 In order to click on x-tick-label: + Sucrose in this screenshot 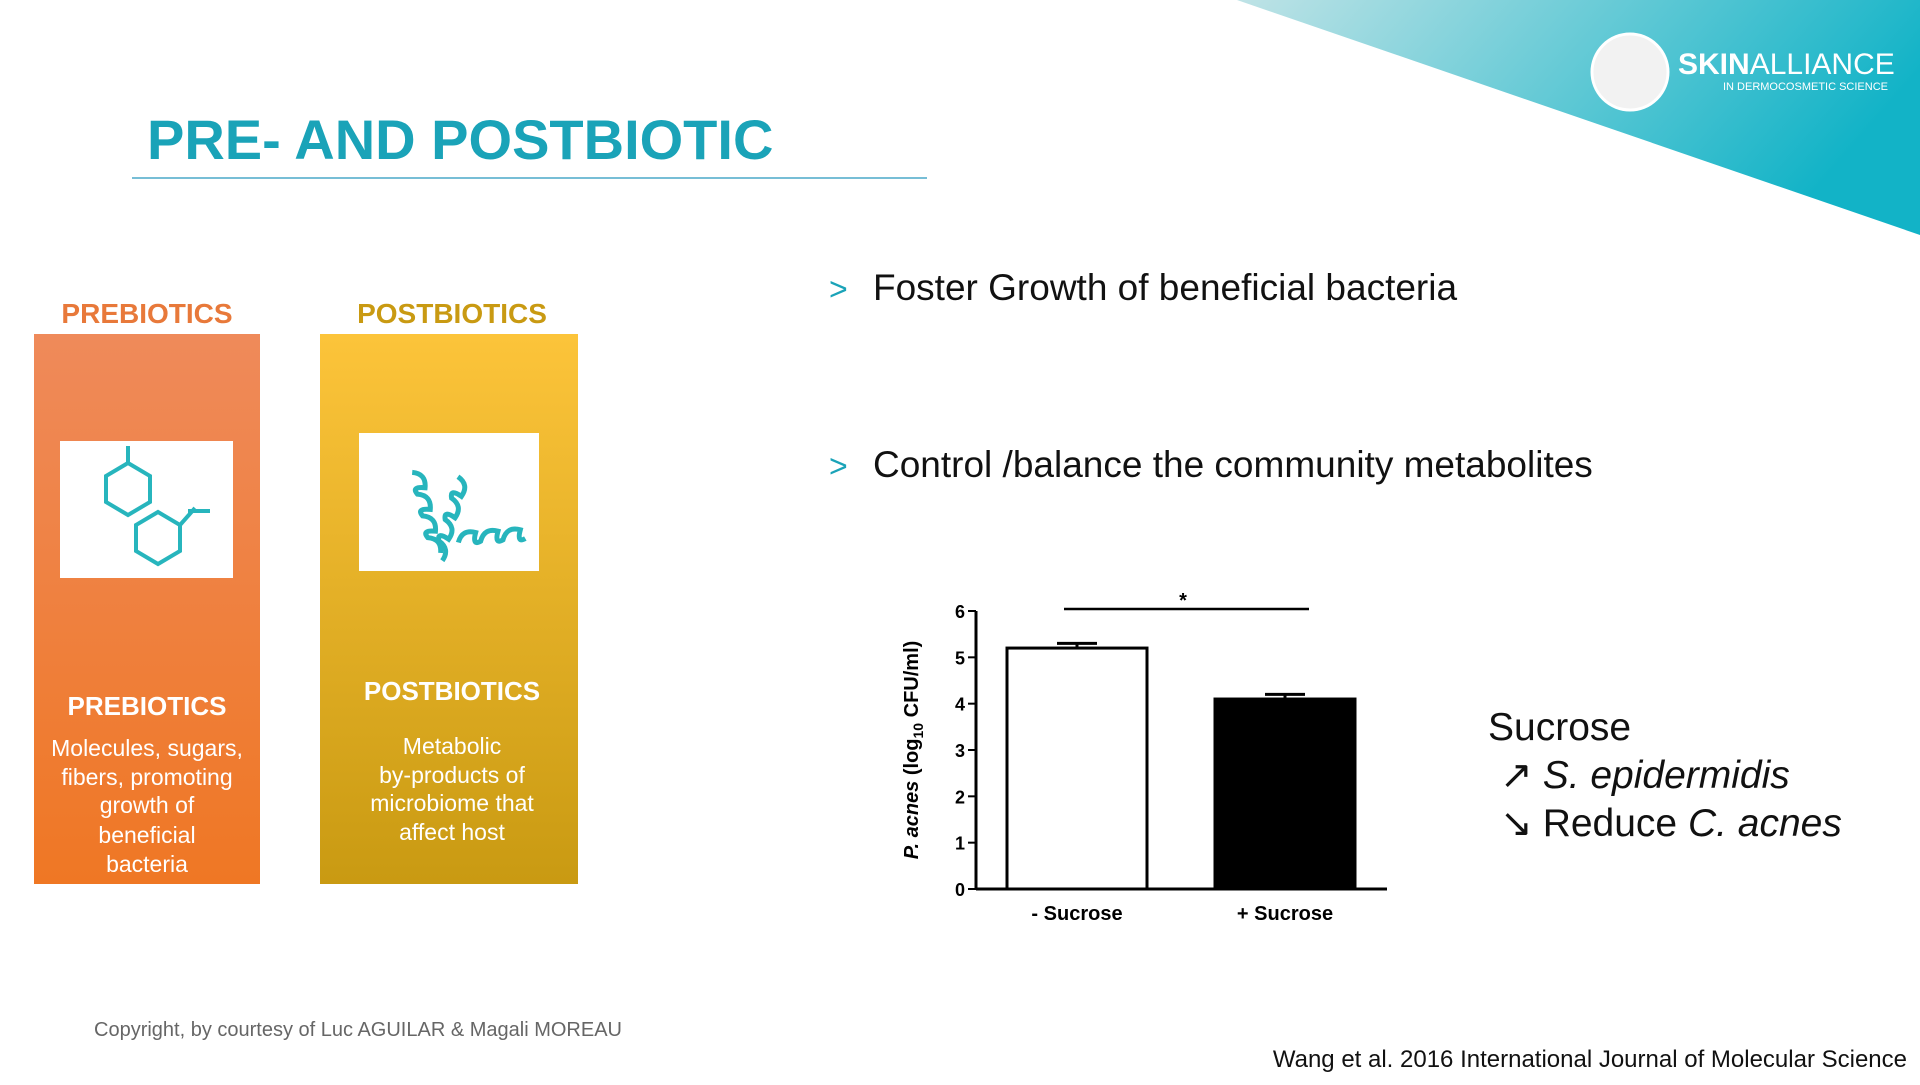, I will do `click(1285, 914)`.